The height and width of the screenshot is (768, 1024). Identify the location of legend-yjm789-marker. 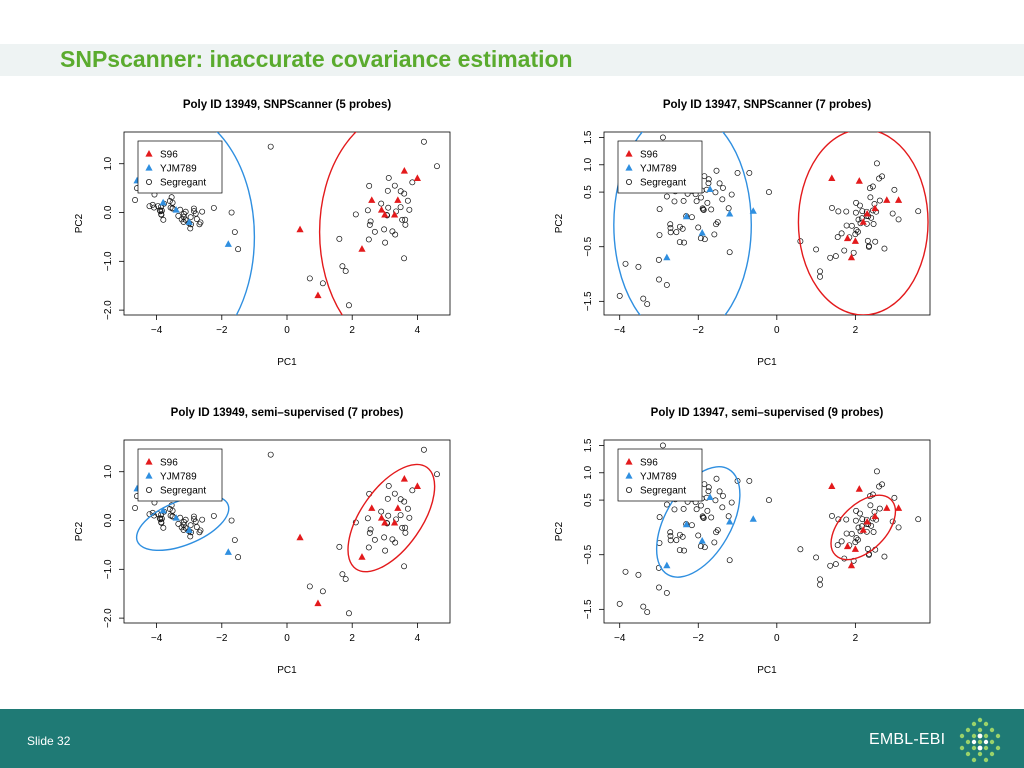
(629, 475).